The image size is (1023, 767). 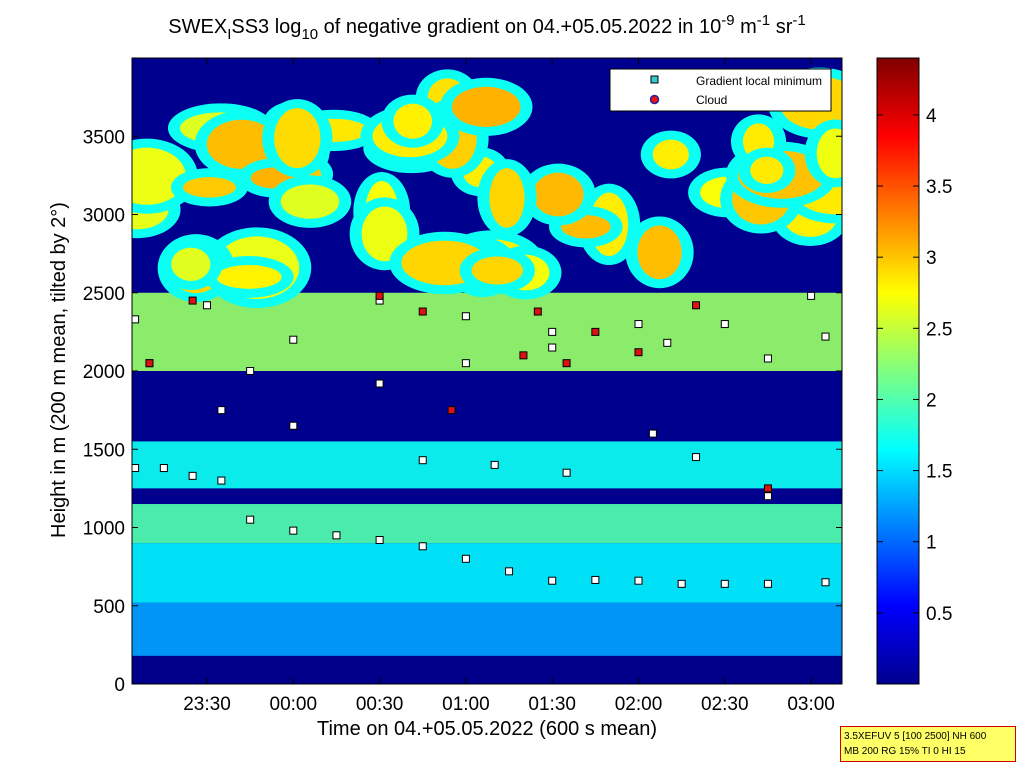 What do you see at coordinates (119, 685) in the screenshot?
I see `y-tick-label: 0` at bounding box center [119, 685].